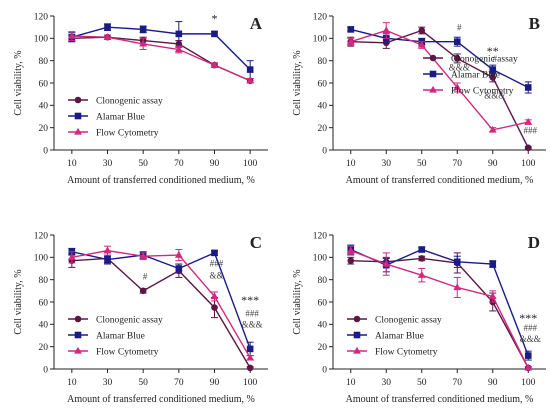  Describe the element at coordinates (494, 96) in the screenshot. I see `significance-annotation: &&&` at that location.